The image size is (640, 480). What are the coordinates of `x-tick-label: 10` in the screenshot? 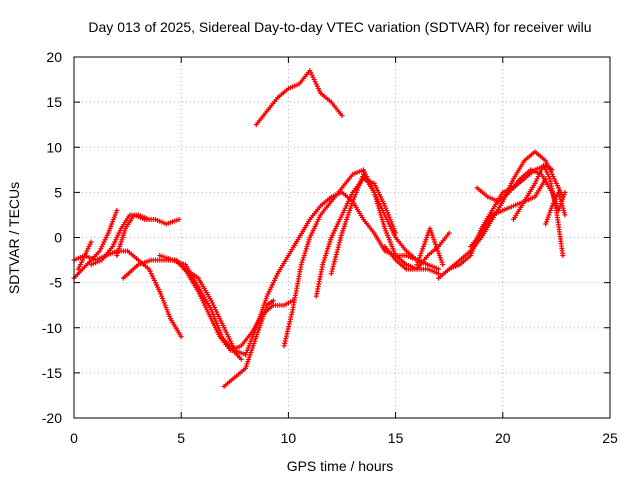 It's located at (289, 438).